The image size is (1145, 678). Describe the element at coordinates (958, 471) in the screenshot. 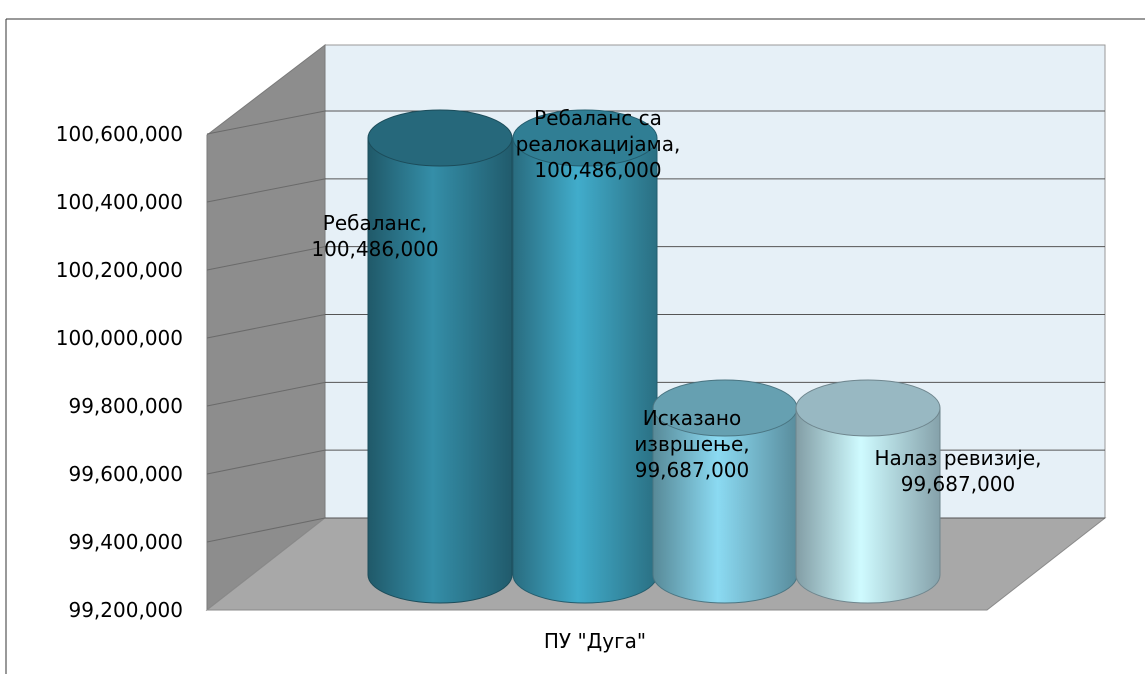

I see `data-label: Налаз ревизије, 99,687,000` at that location.